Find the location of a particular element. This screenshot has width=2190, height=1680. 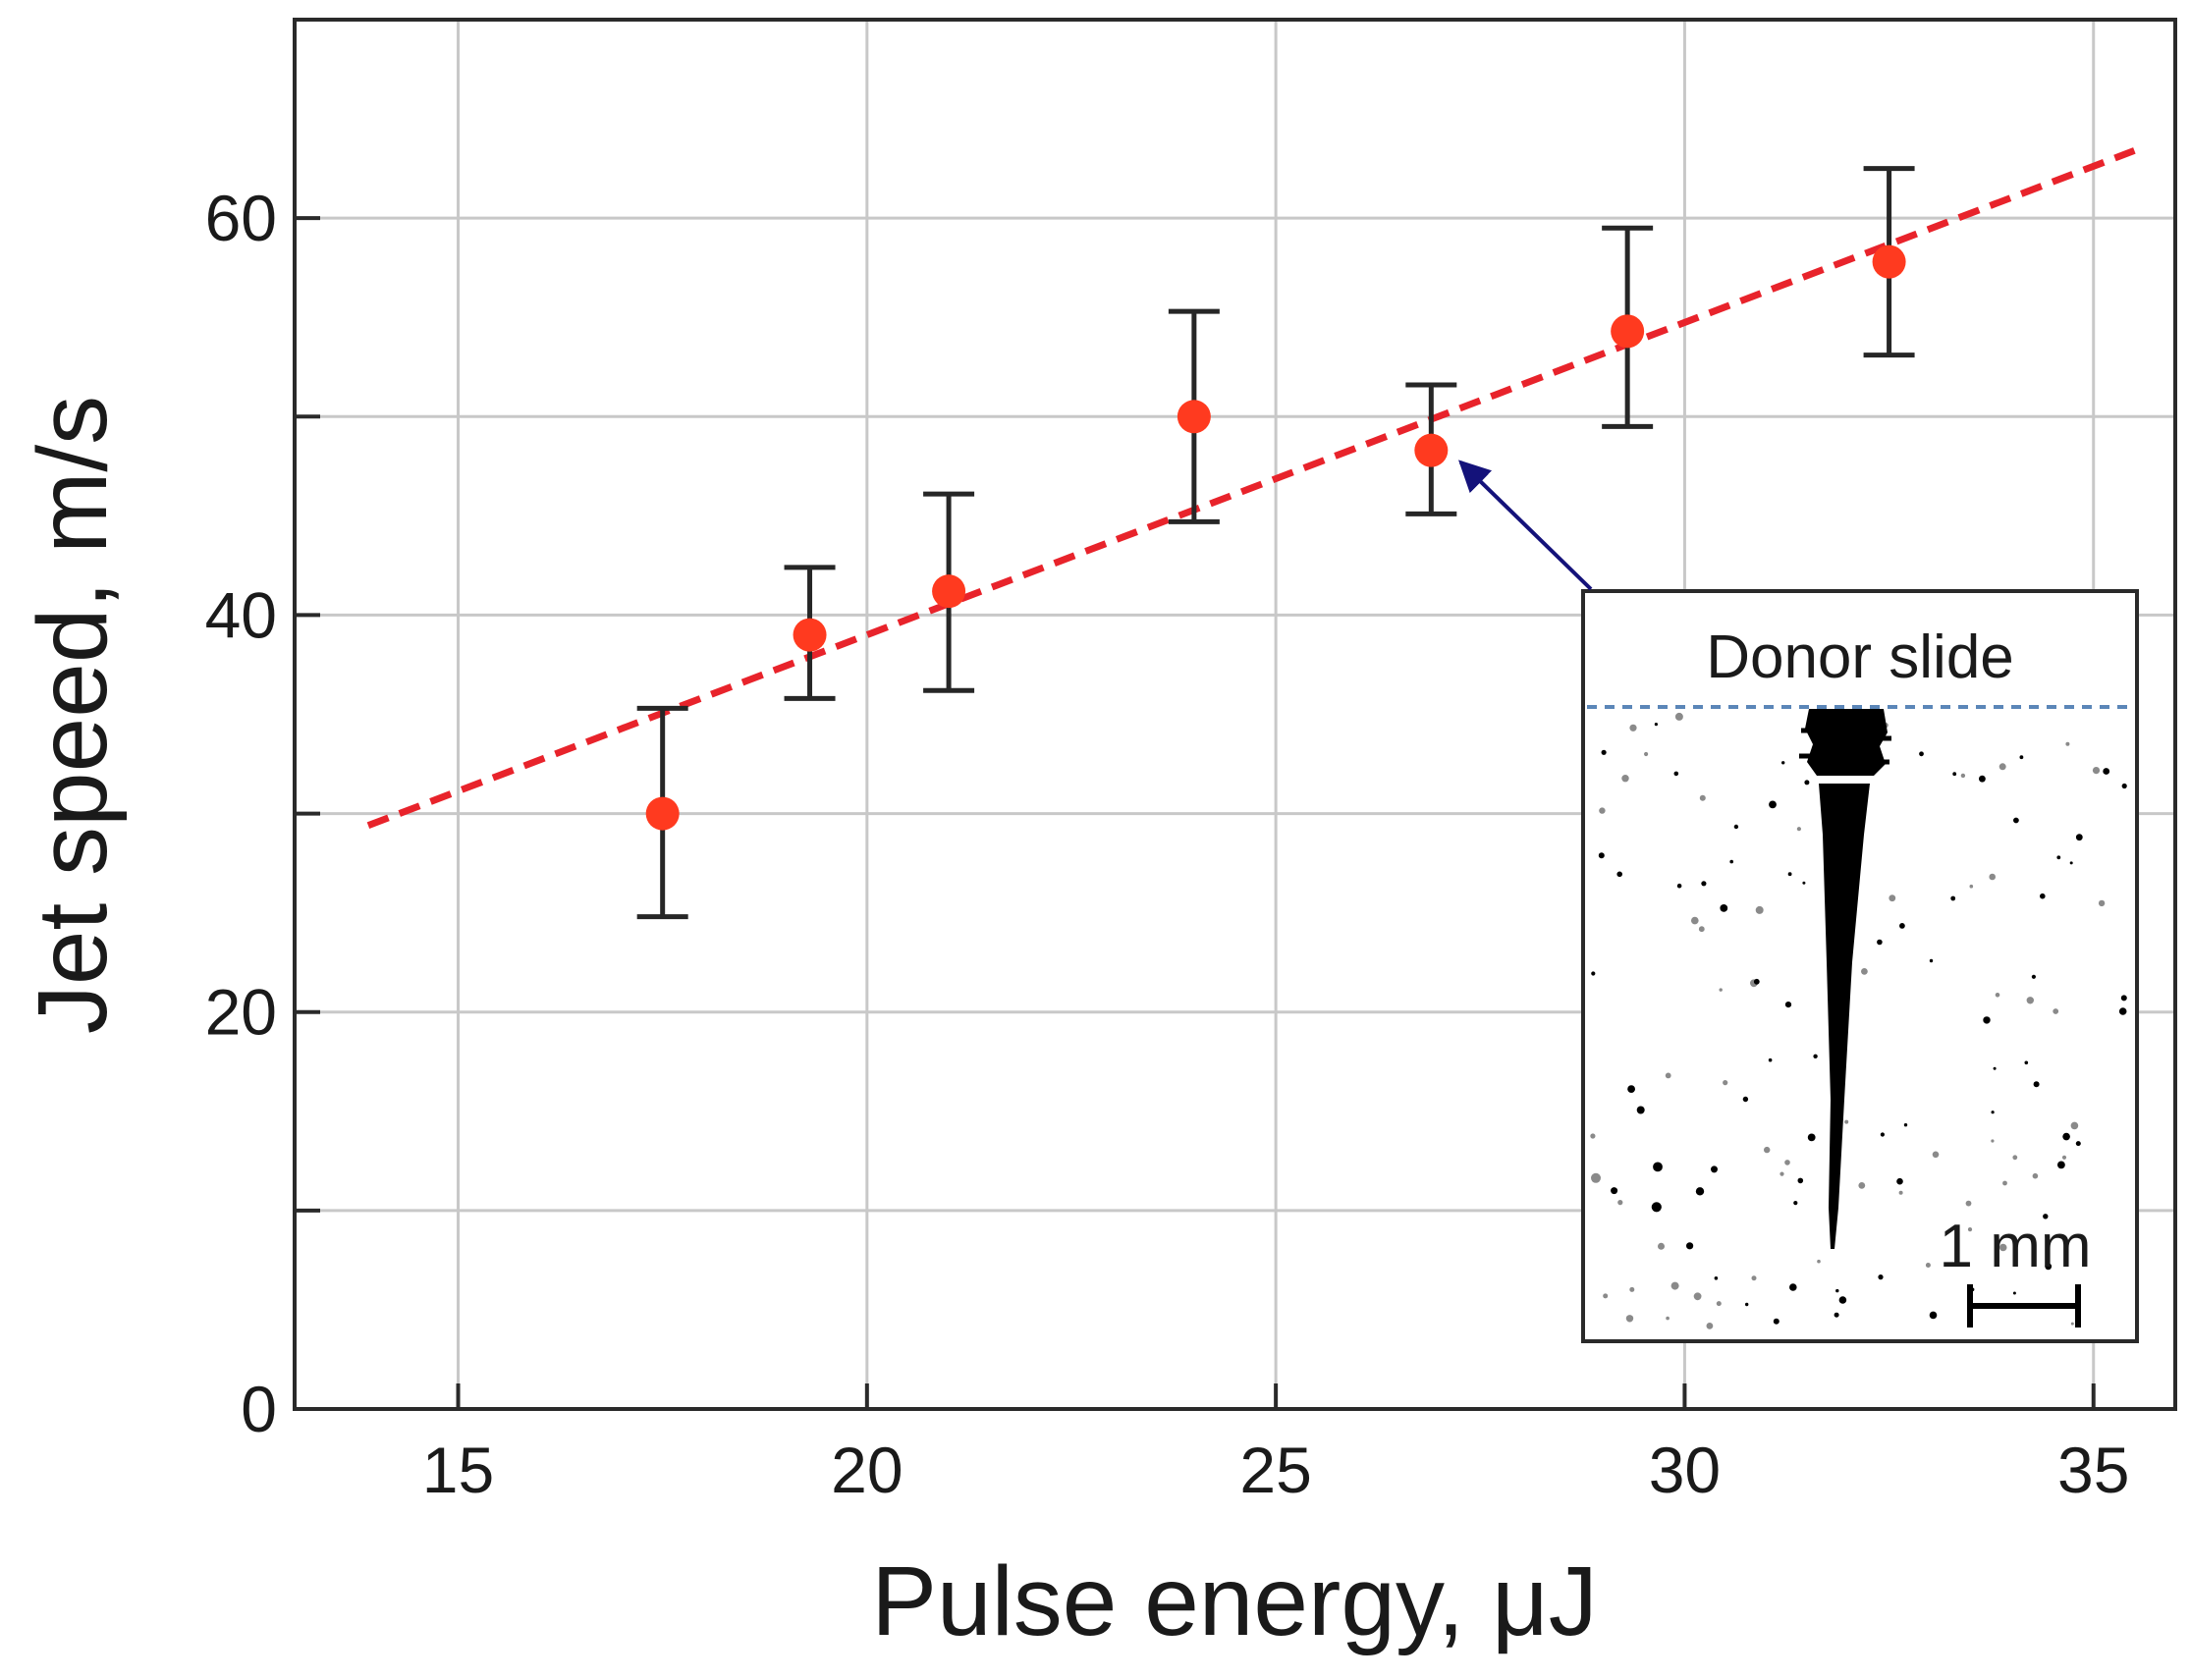

inset-panel: Donor slide 1 mm is located at coordinates (1860, 966).